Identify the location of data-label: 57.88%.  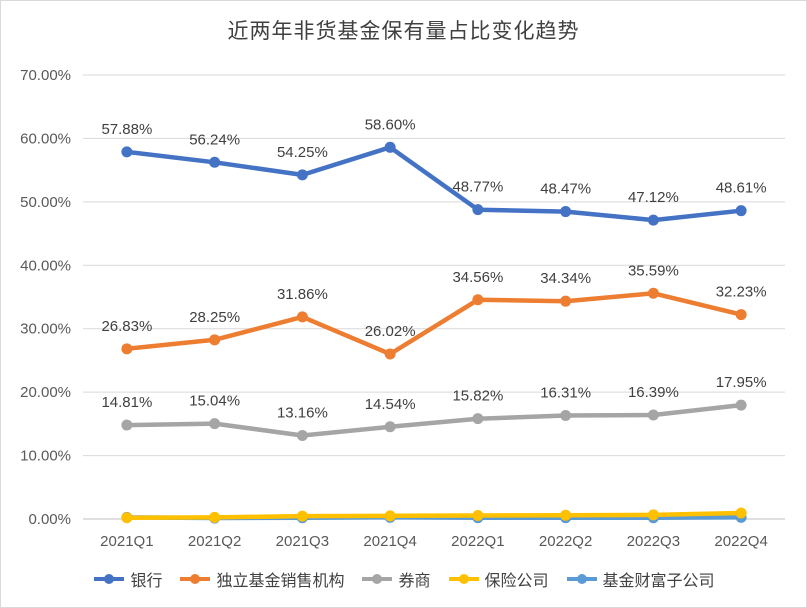
(126, 129).